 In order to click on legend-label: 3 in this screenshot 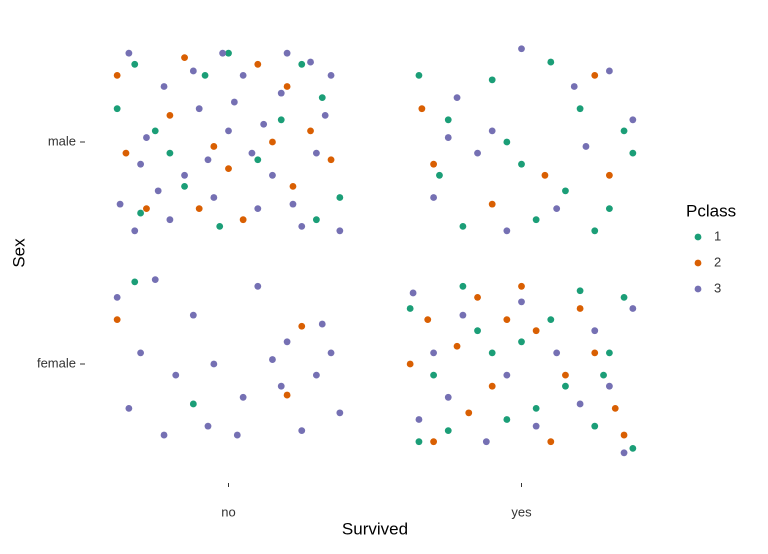, I will do `click(717, 287)`.